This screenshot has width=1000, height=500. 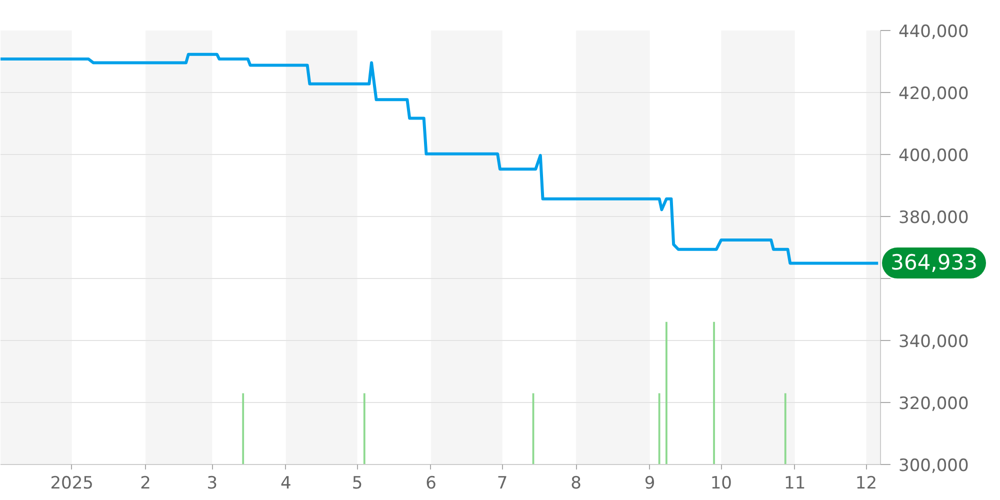 What do you see at coordinates (576, 484) in the screenshot?
I see `x-tick-label: 8` at bounding box center [576, 484].